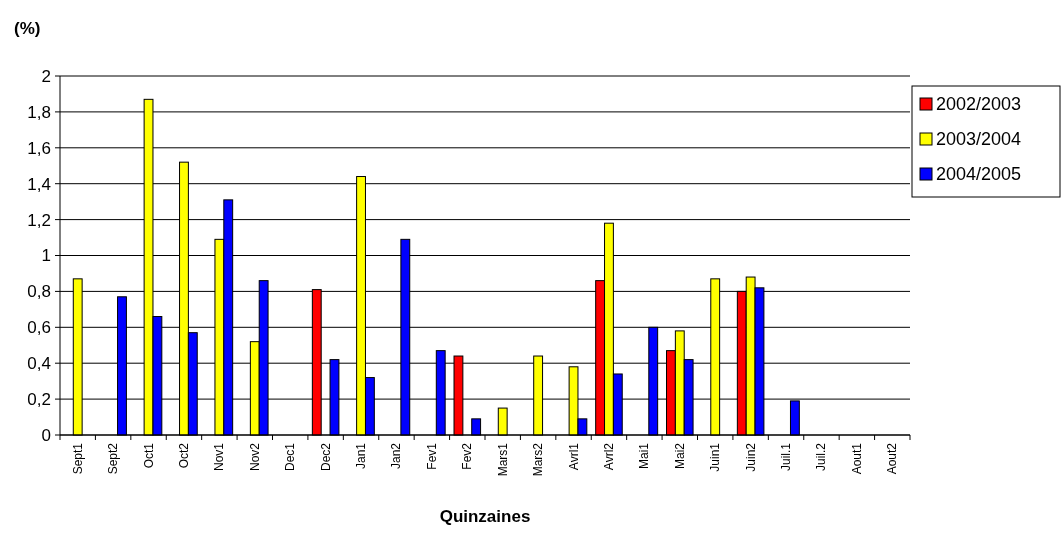 This screenshot has width=1064, height=536. I want to click on x-tick-label: Oct2, so click(183, 455).